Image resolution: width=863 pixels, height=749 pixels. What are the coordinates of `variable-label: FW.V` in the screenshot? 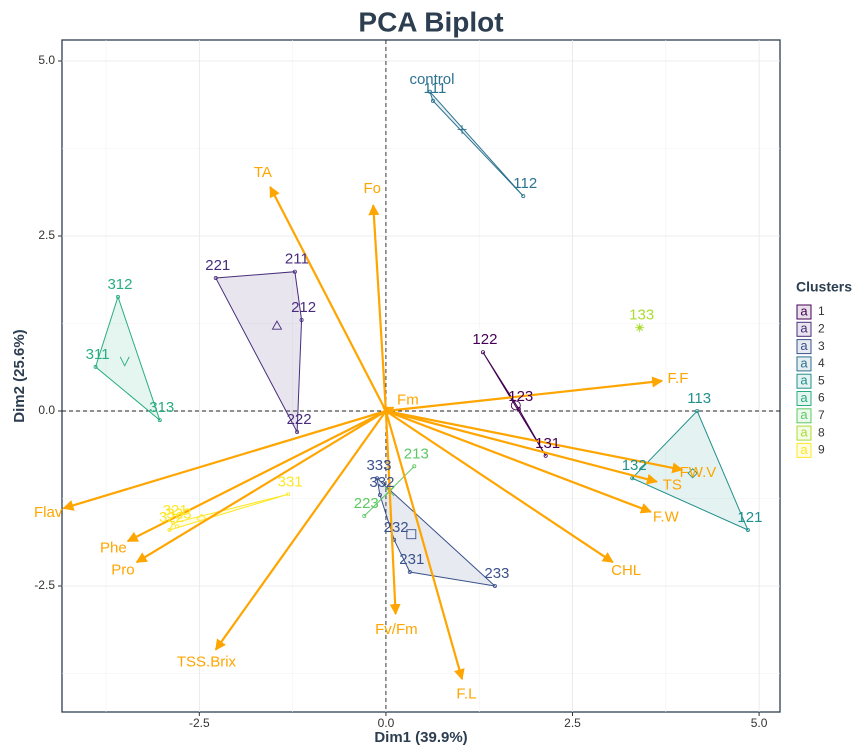 It's located at (698, 472).